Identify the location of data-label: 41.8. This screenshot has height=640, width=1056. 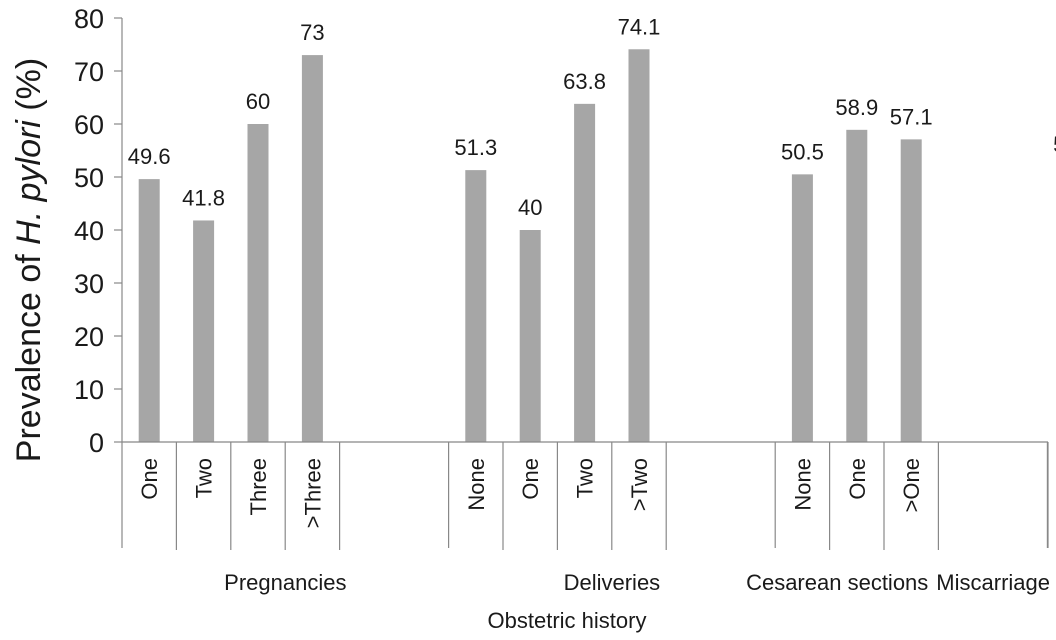
(203, 197).